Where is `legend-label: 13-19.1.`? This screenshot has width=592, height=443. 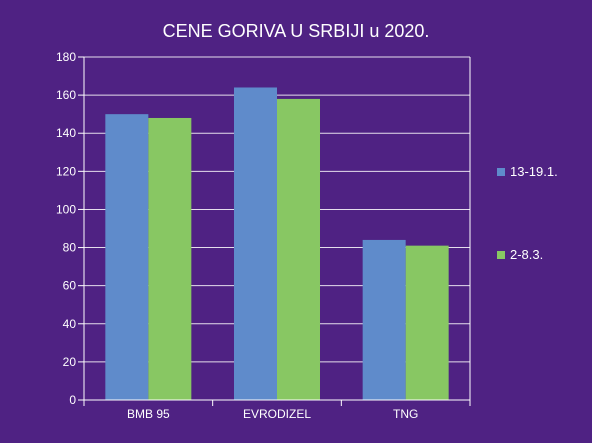 legend-label: 13-19.1. is located at coordinates (534, 171).